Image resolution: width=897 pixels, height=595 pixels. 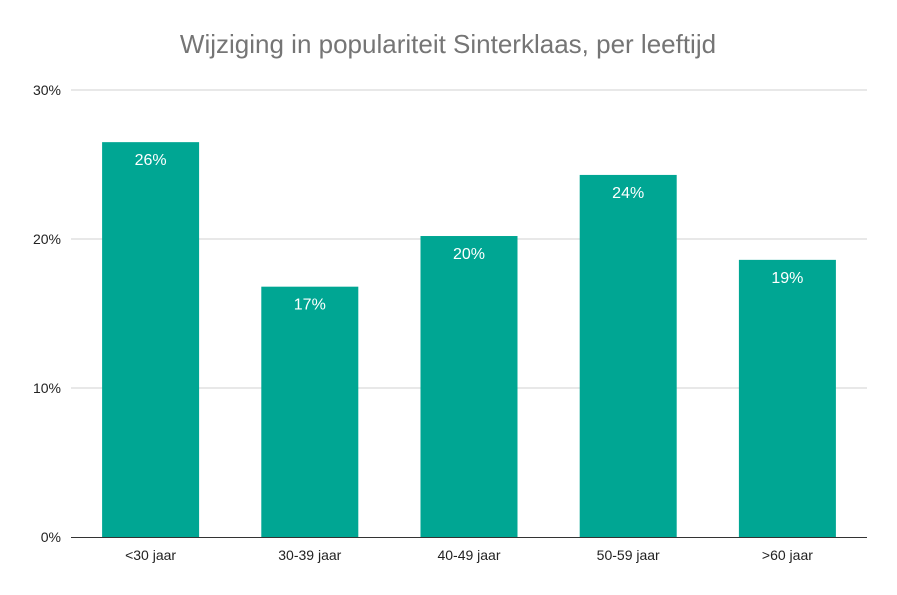 What do you see at coordinates (150, 555) in the screenshot?
I see `x-tick-label: <30 jaar` at bounding box center [150, 555].